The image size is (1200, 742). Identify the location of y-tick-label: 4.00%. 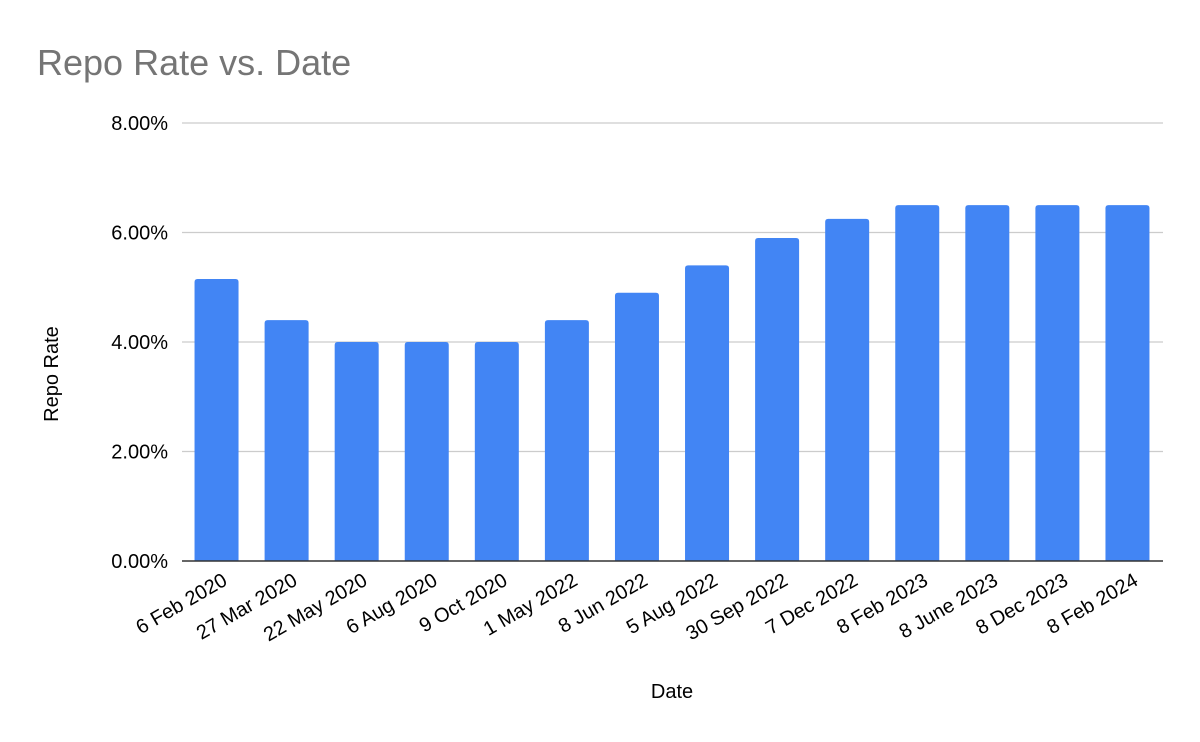
(139, 343).